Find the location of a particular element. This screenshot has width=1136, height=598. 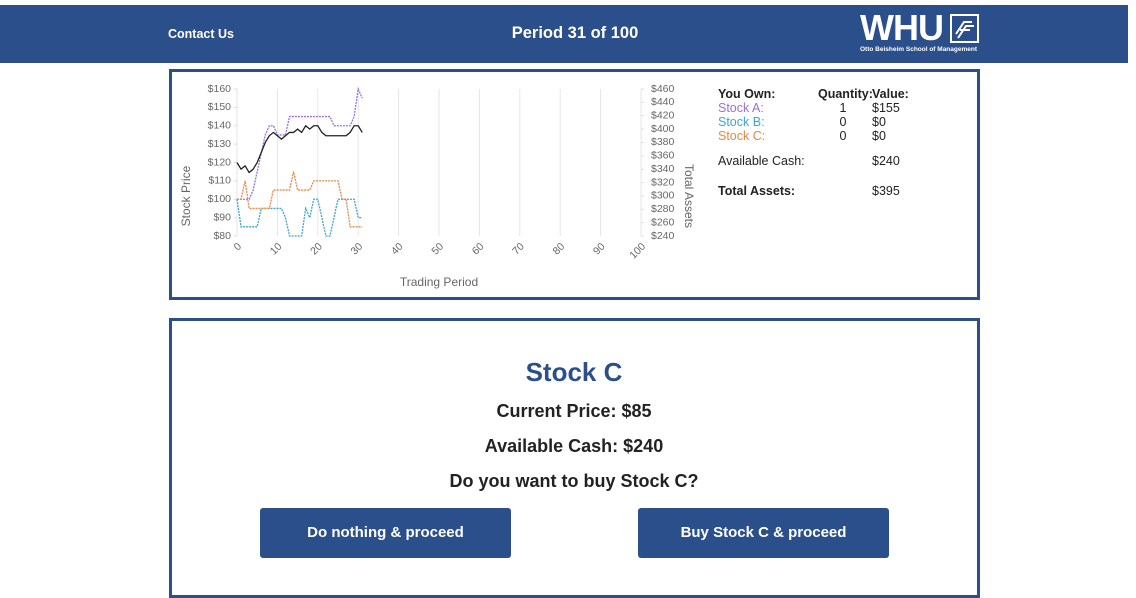

holding-value: $155 is located at coordinates (886, 108).